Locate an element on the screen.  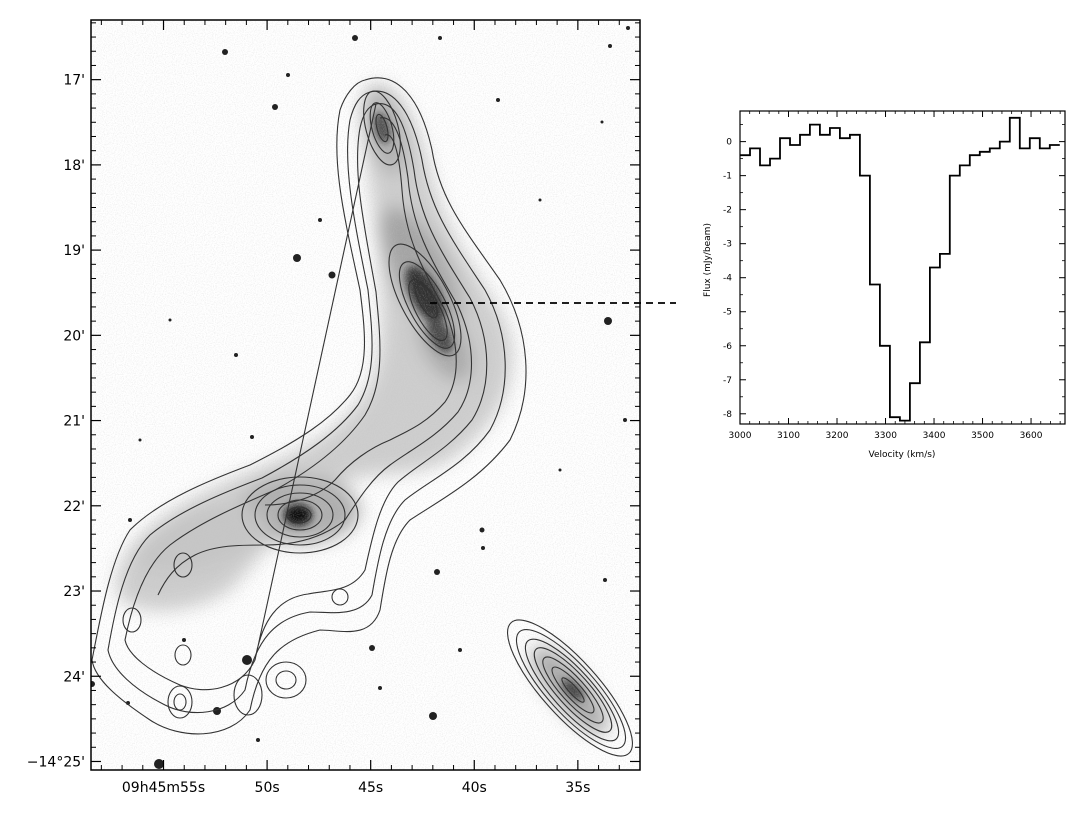
spectrum-x-axis-title: Velocity (km/s) is located at coordinates (902, 455).